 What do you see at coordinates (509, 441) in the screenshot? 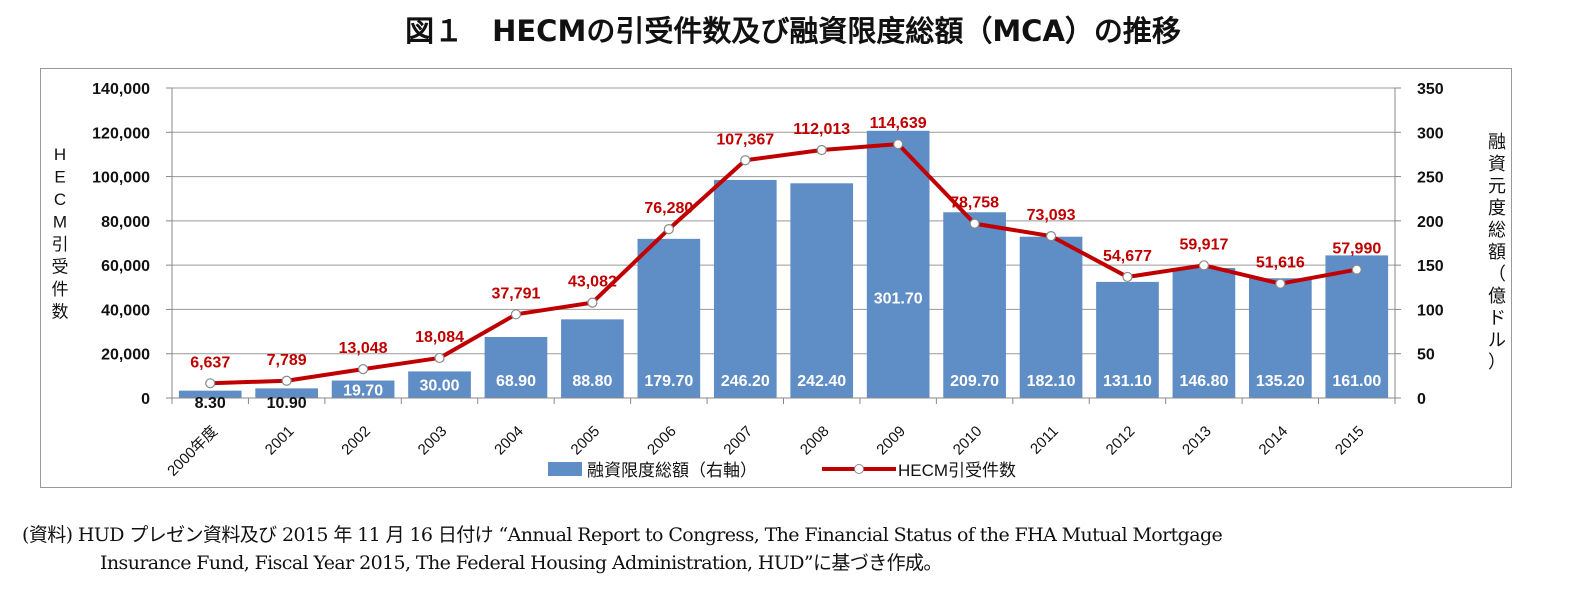
I see `x-tick-label: 2004` at bounding box center [509, 441].